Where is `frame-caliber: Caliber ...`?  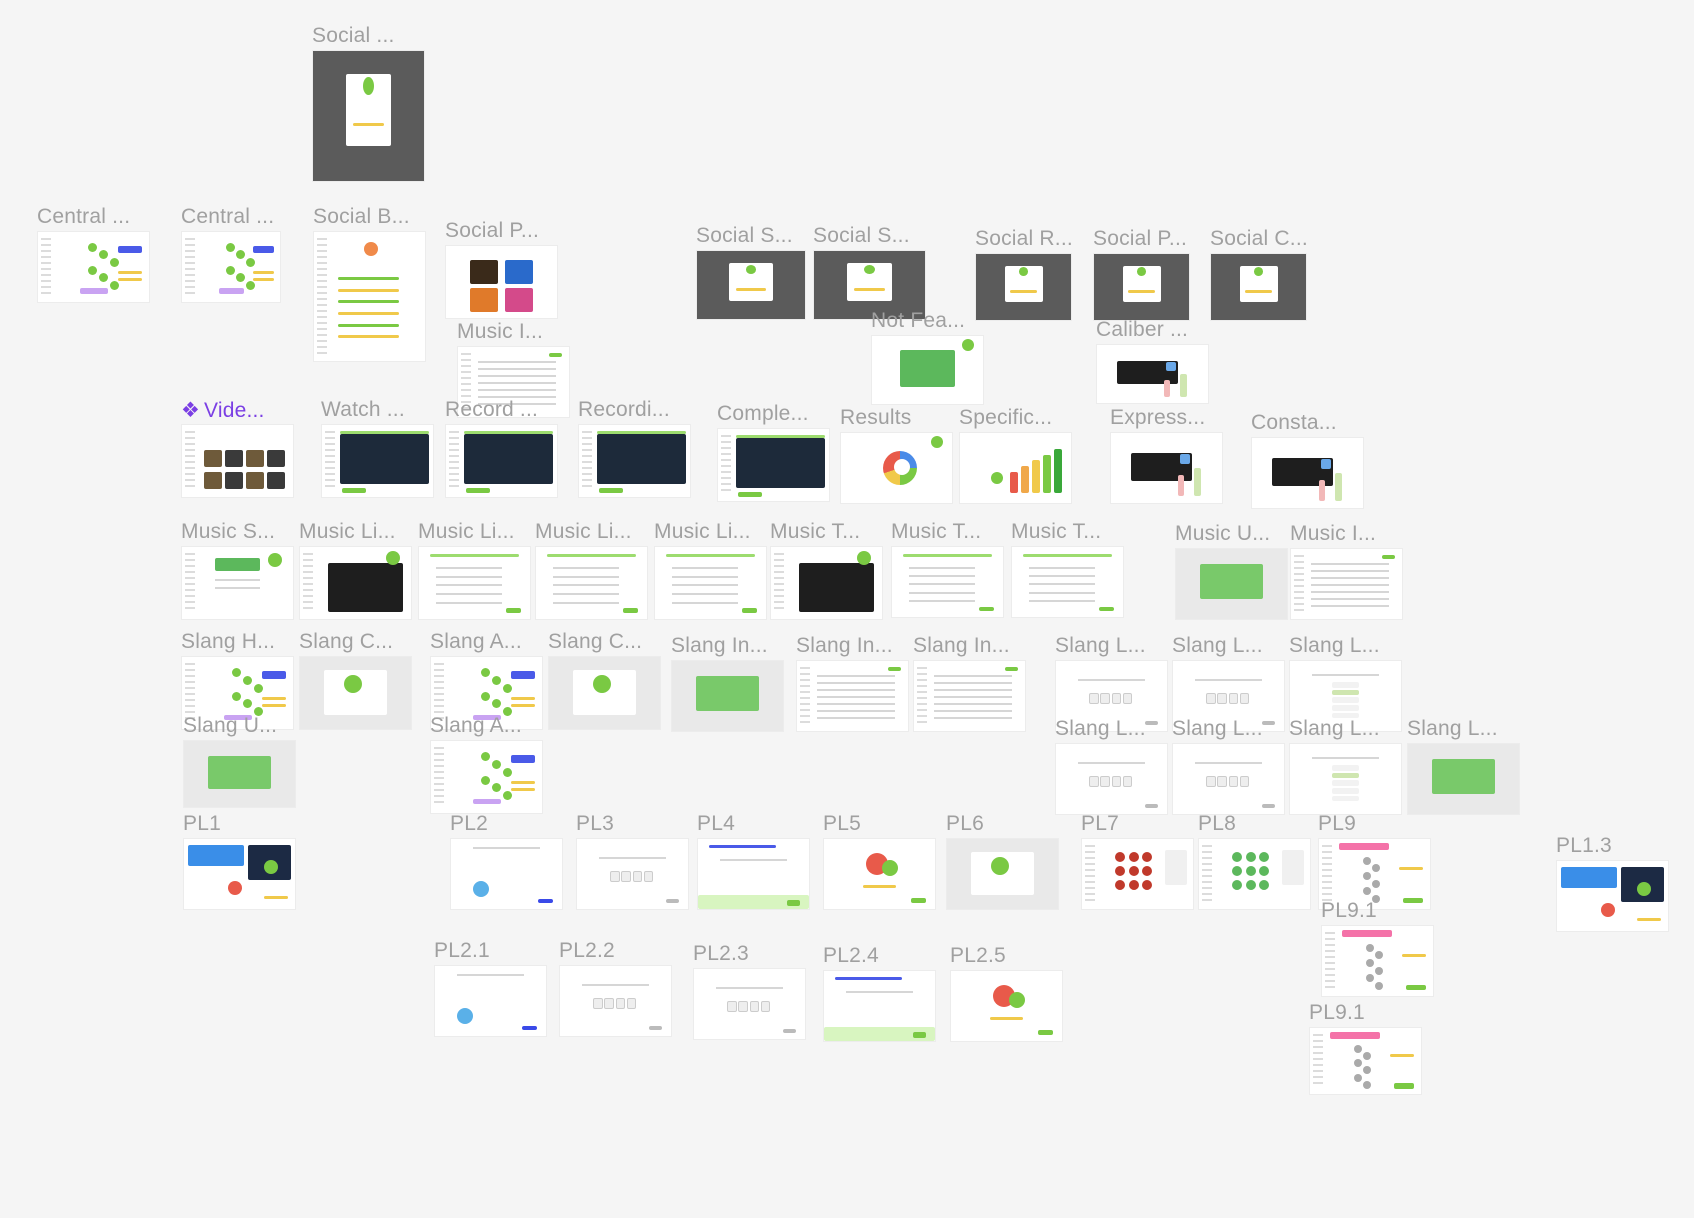 frame-caliber: Caliber ... is located at coordinates (1152, 361).